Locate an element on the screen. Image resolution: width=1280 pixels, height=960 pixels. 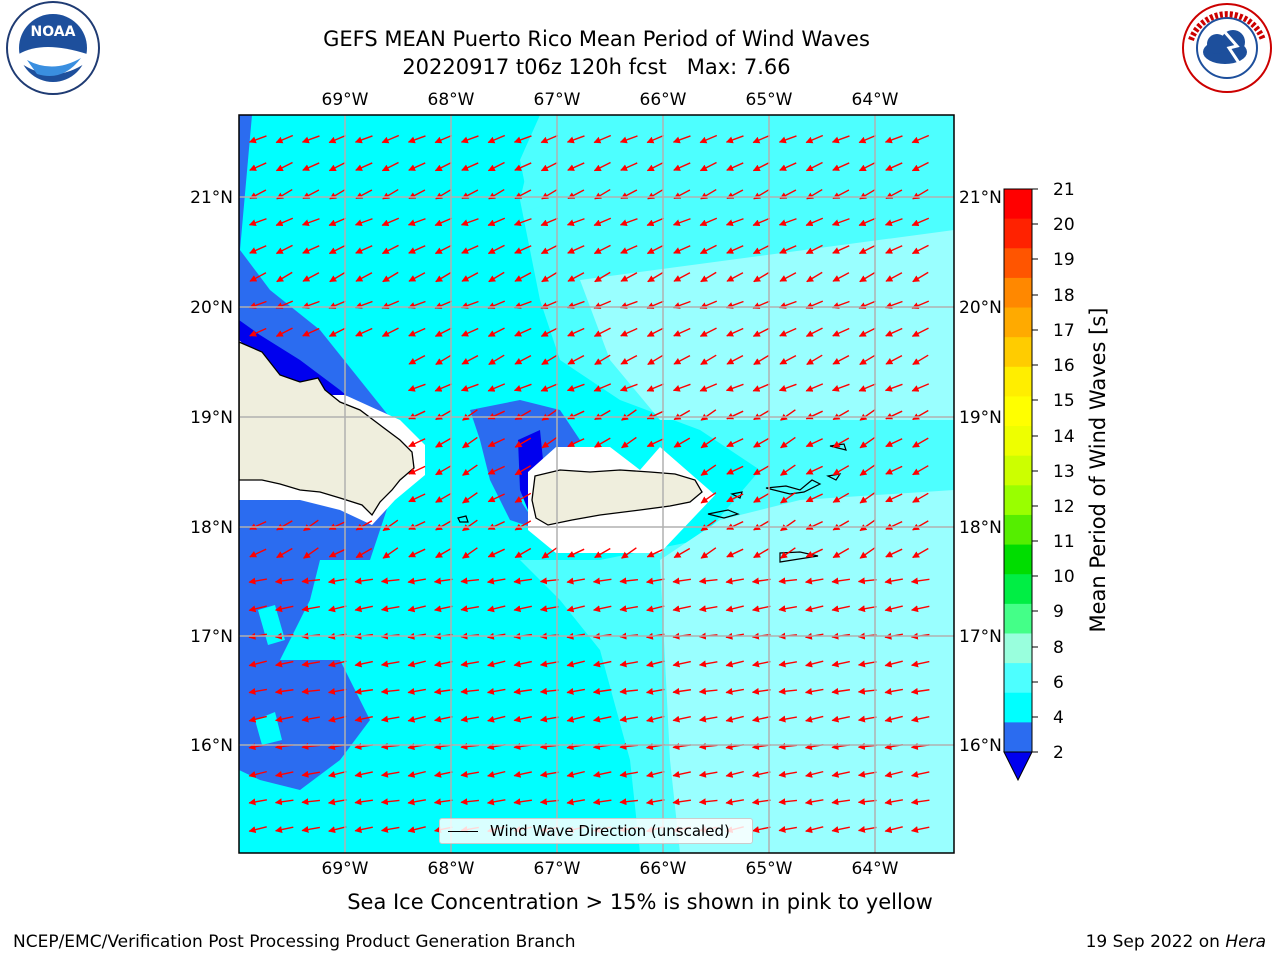
lat-ticks-left: 21°N 20°N 19°N 18°N 17°N 16°N is located at coordinates (211, 472).